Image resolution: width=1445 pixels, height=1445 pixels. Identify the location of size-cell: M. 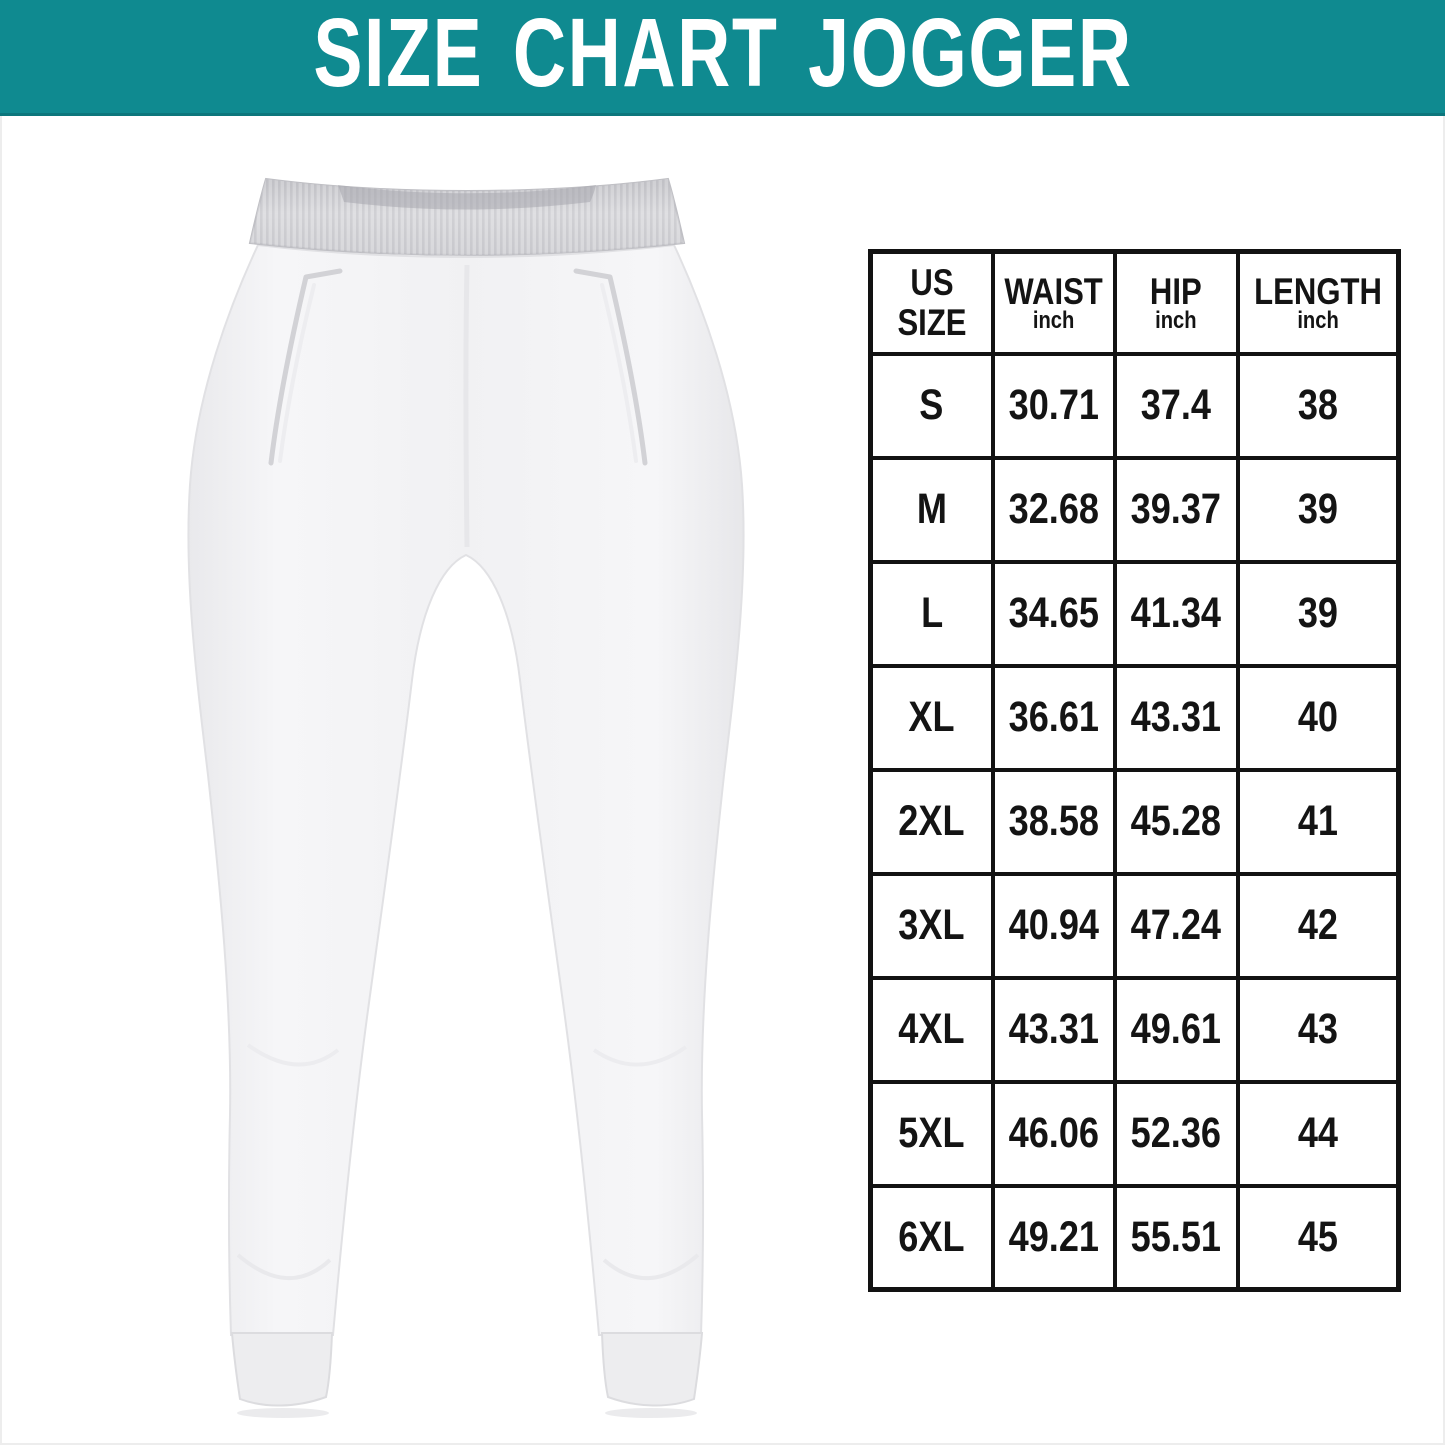
(931, 509).